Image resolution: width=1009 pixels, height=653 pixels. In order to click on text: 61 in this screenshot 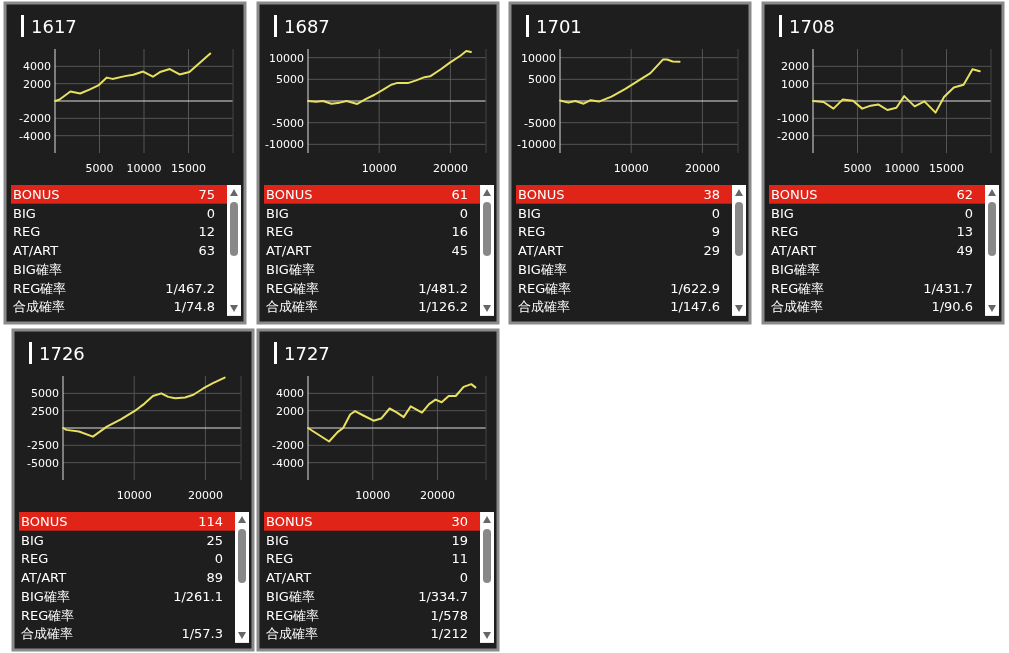, I will do `click(459, 194)`.